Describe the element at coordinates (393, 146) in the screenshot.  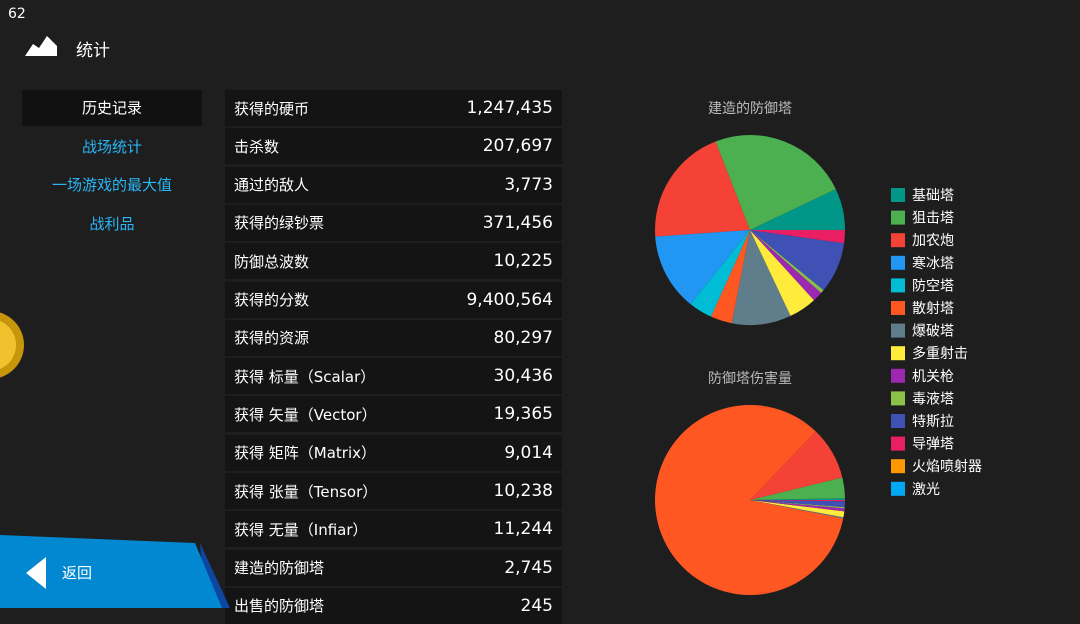
I see `stat-row: 击杀数 207,697` at that location.